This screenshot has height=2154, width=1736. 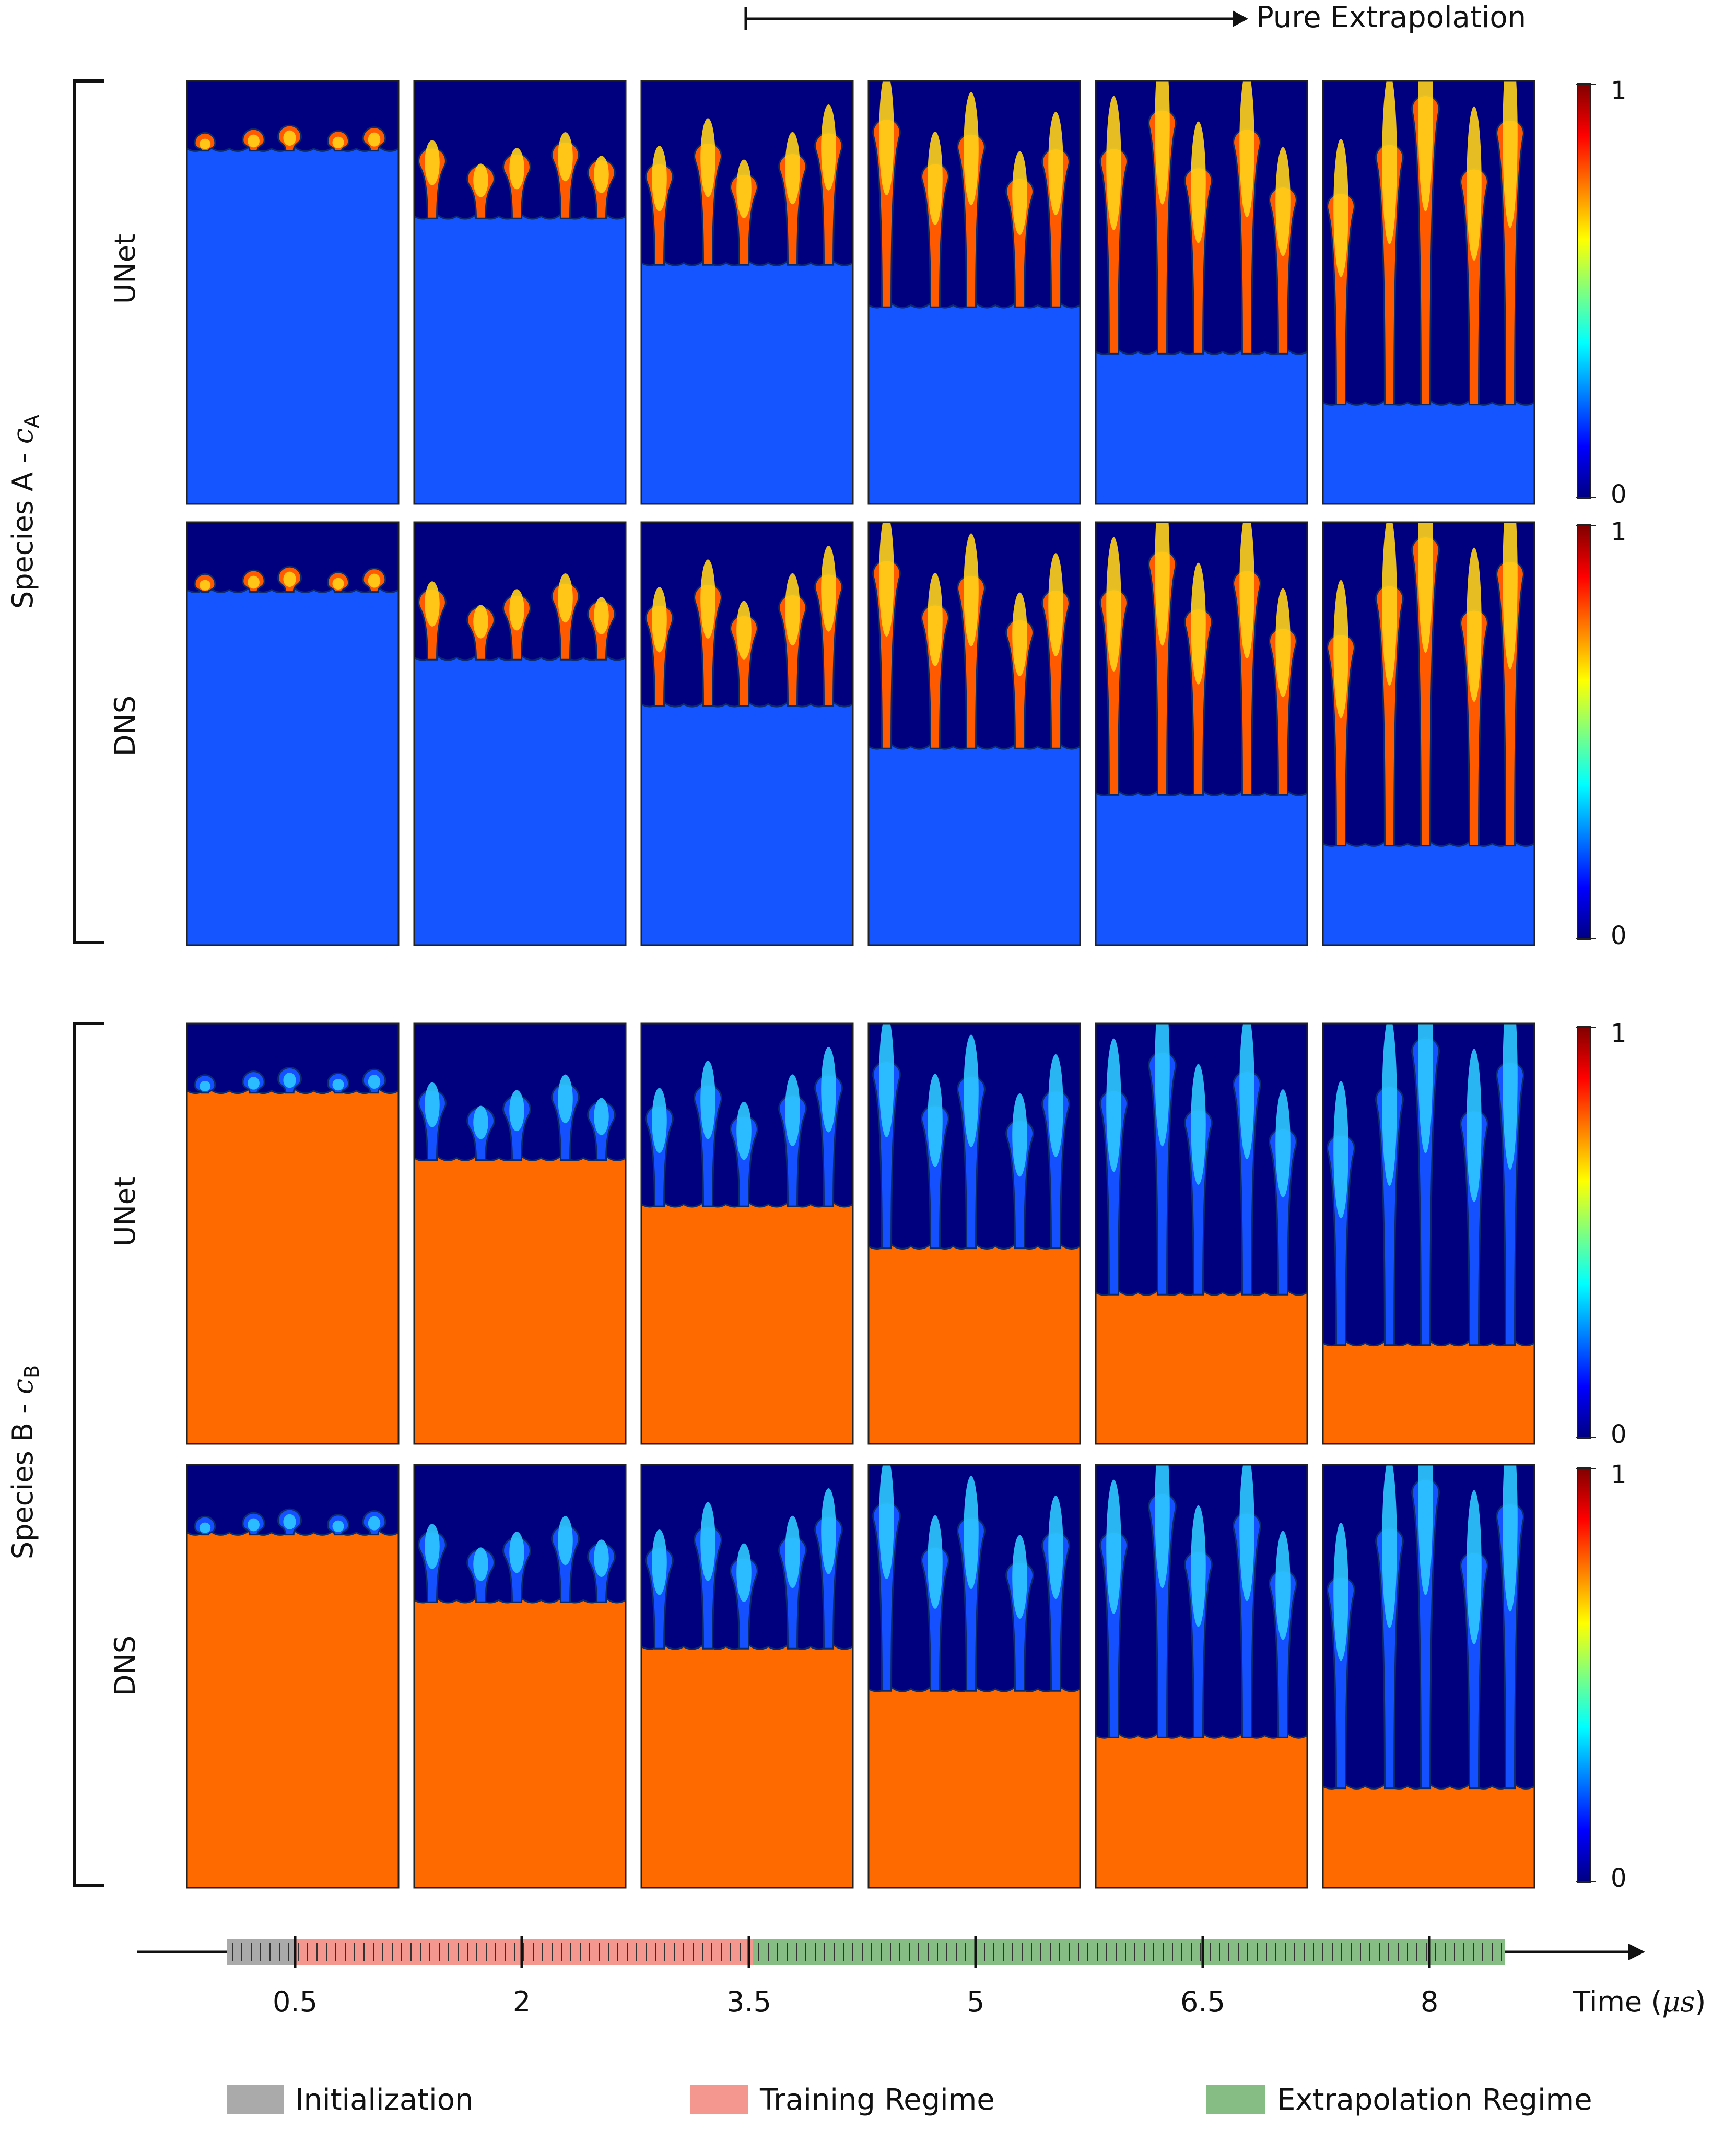 I want to click on species-a-label: Species A - cA, so click(x=25, y=512).